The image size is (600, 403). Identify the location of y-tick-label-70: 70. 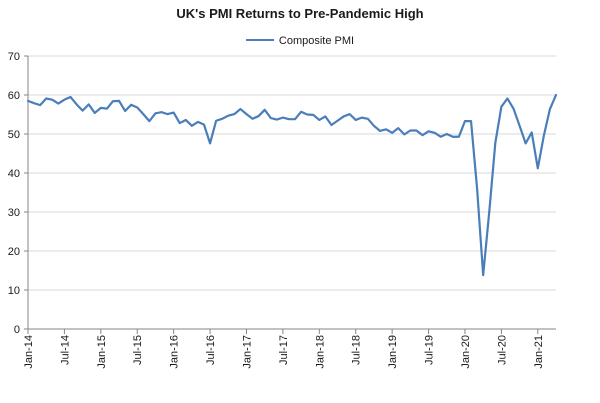
(14, 57).